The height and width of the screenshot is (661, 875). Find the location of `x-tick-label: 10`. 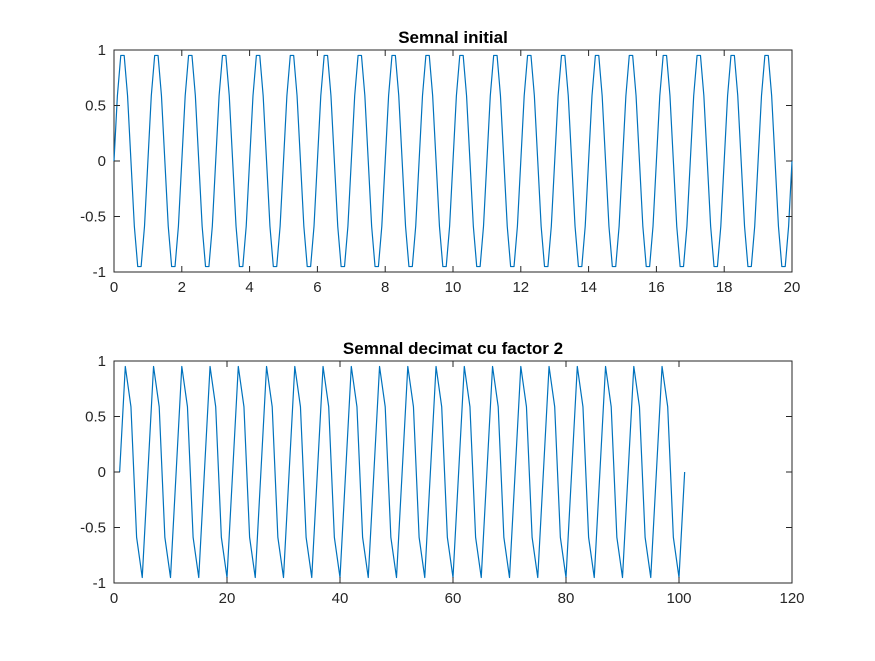

x-tick-label: 10 is located at coordinates (453, 287).